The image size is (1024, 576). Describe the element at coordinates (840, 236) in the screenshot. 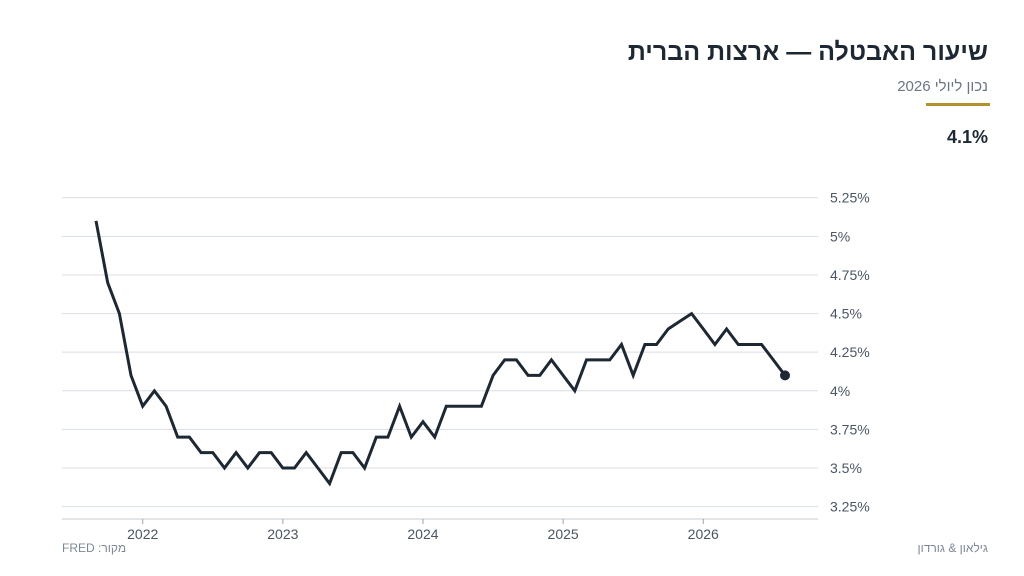

I see `y-tick-label: 5%` at that location.